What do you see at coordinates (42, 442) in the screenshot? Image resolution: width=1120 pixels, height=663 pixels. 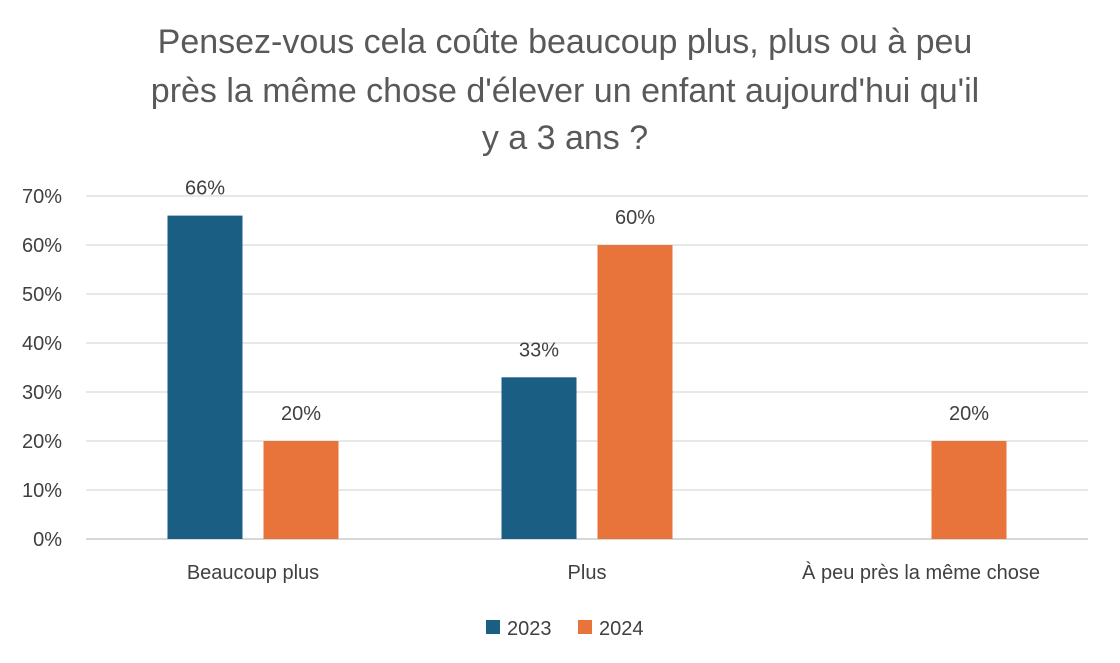 I see `y-tick-label: 20%` at bounding box center [42, 442].